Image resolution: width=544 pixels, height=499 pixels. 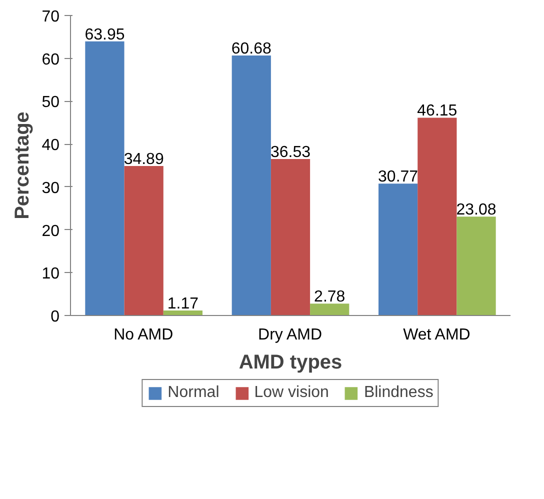 I want to click on data-label: 23.08, so click(x=476, y=210).